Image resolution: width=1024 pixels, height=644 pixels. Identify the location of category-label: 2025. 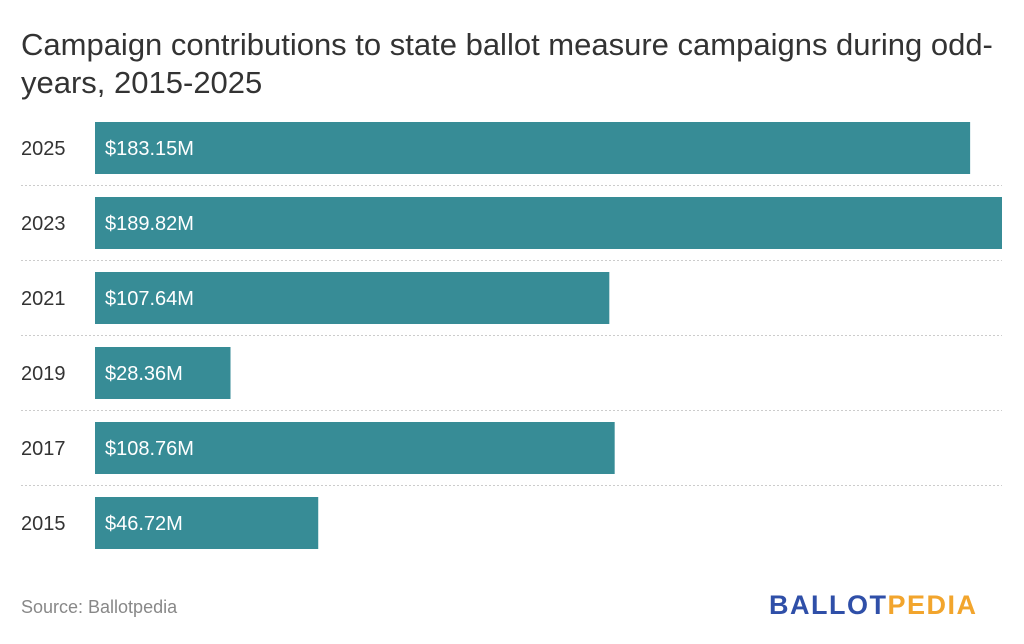
(43, 149).